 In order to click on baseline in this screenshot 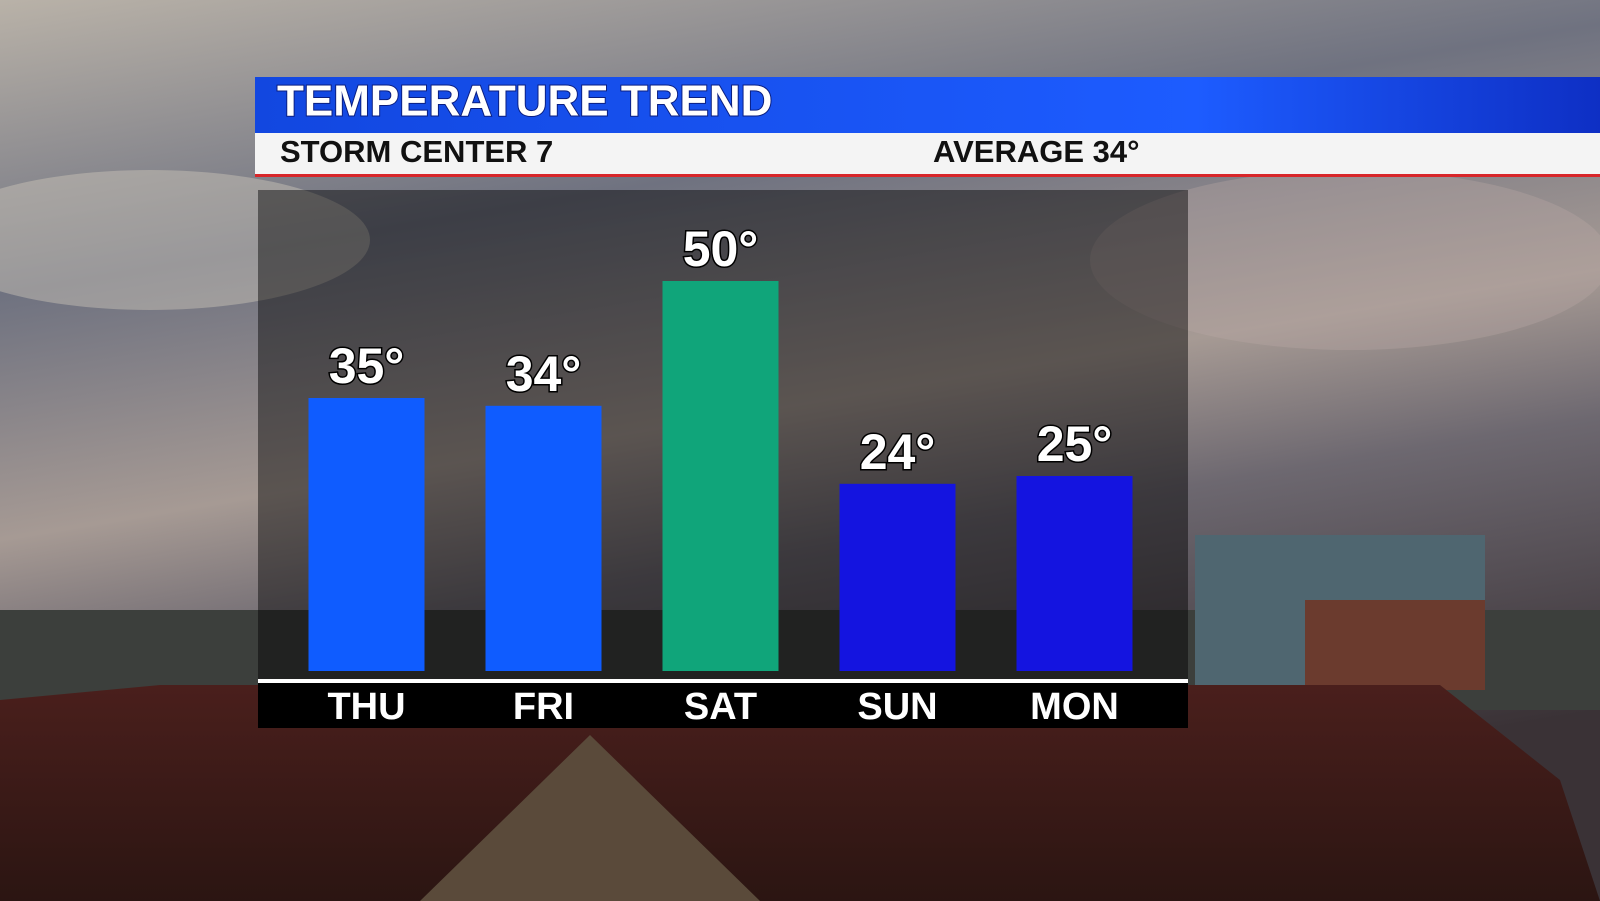, I will do `click(723, 681)`.